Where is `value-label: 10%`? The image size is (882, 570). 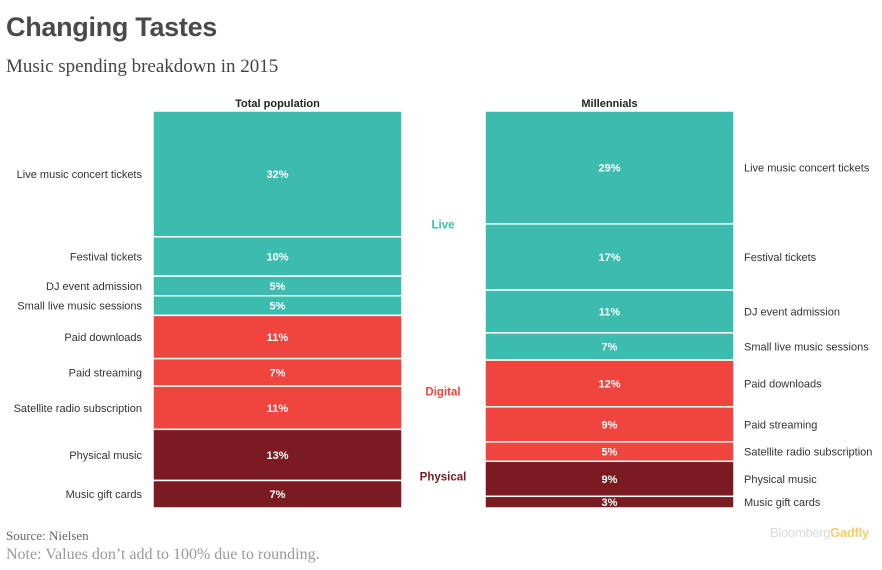 value-label: 10% is located at coordinates (277, 257).